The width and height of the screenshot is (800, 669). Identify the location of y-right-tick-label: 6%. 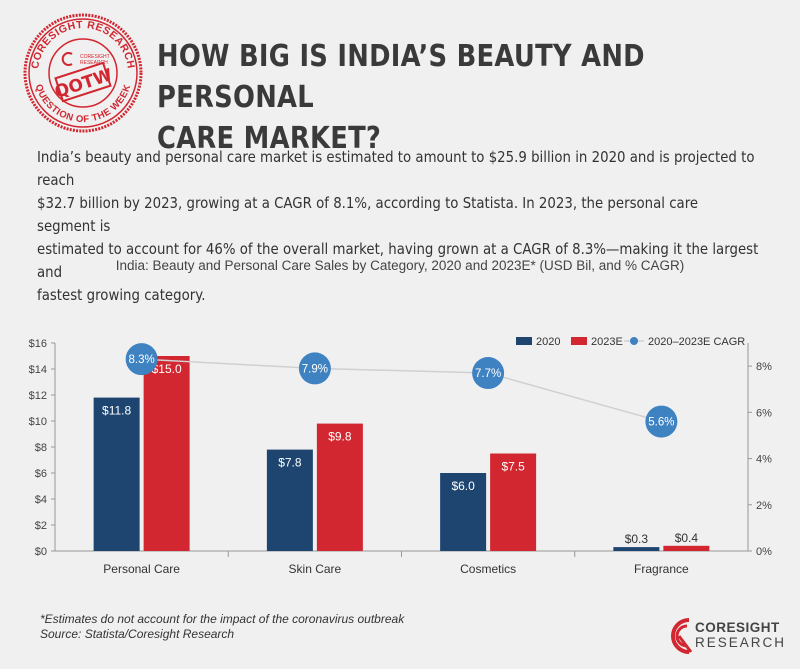
(764, 413).